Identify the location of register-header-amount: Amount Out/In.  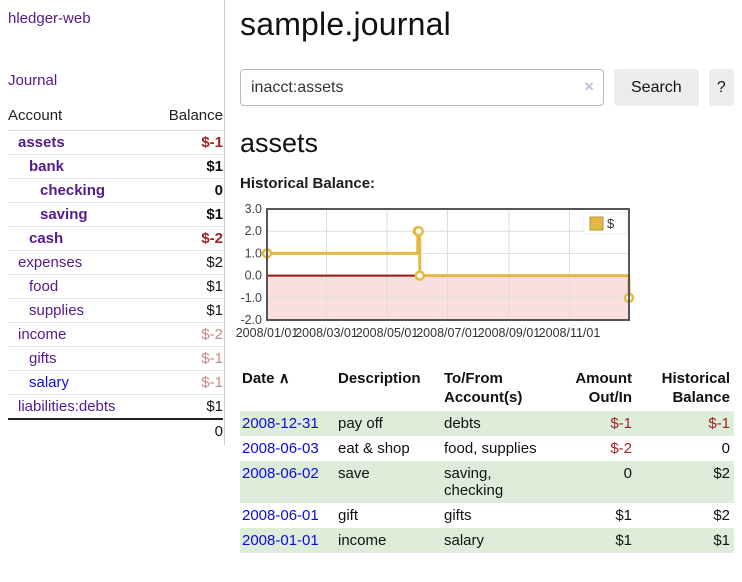
(603, 388).